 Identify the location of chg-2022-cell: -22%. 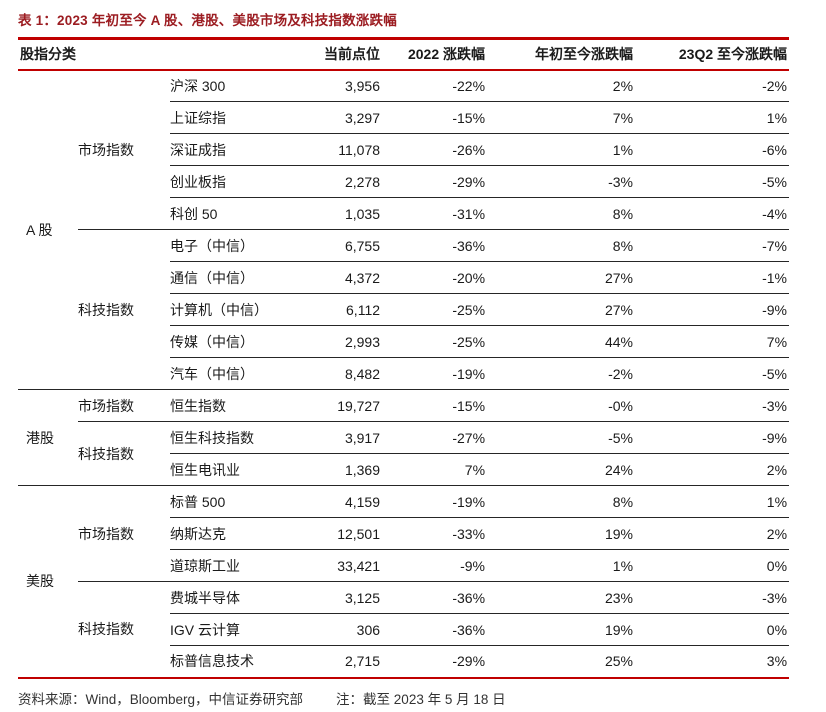
(435, 85).